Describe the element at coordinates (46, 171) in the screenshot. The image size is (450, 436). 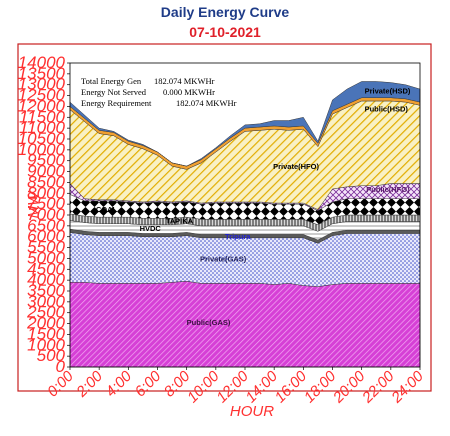
I see `y-tick-label: 9000` at that location.